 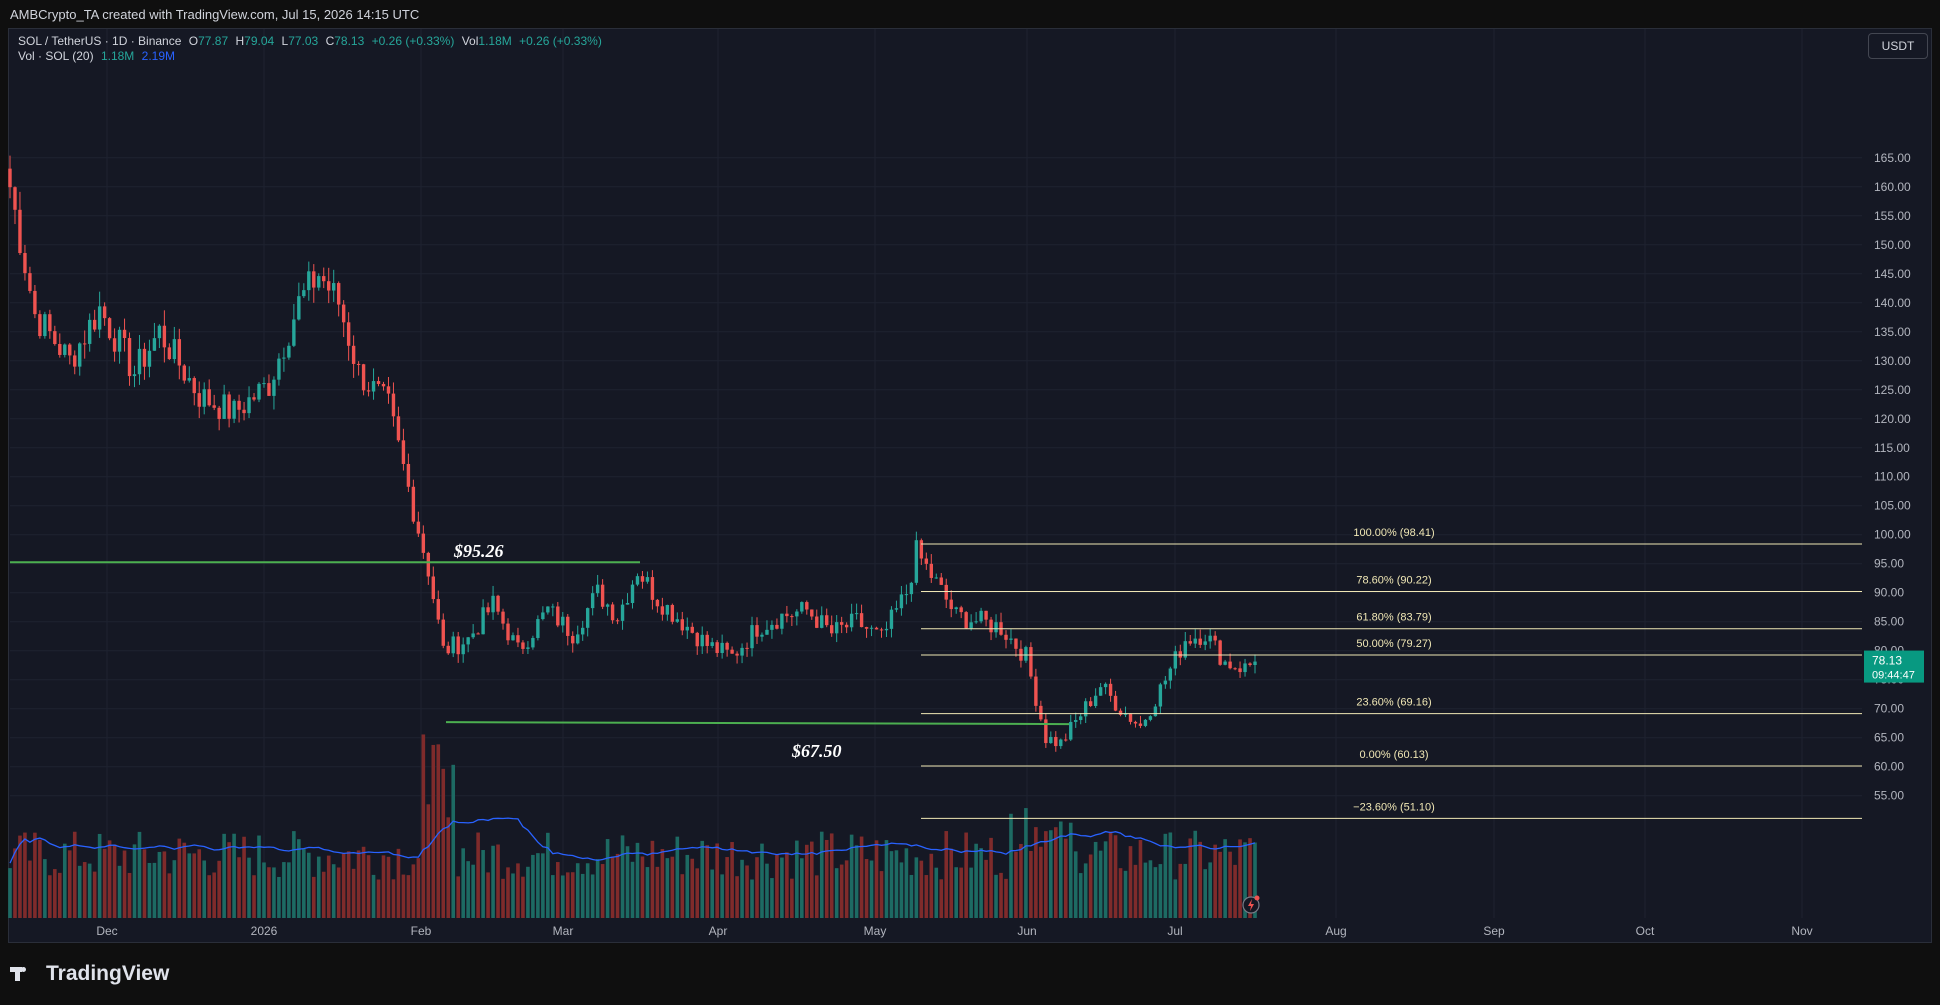 What do you see at coordinates (1892, 216) in the screenshot?
I see `y-axis-tick-label: 155.00` at bounding box center [1892, 216].